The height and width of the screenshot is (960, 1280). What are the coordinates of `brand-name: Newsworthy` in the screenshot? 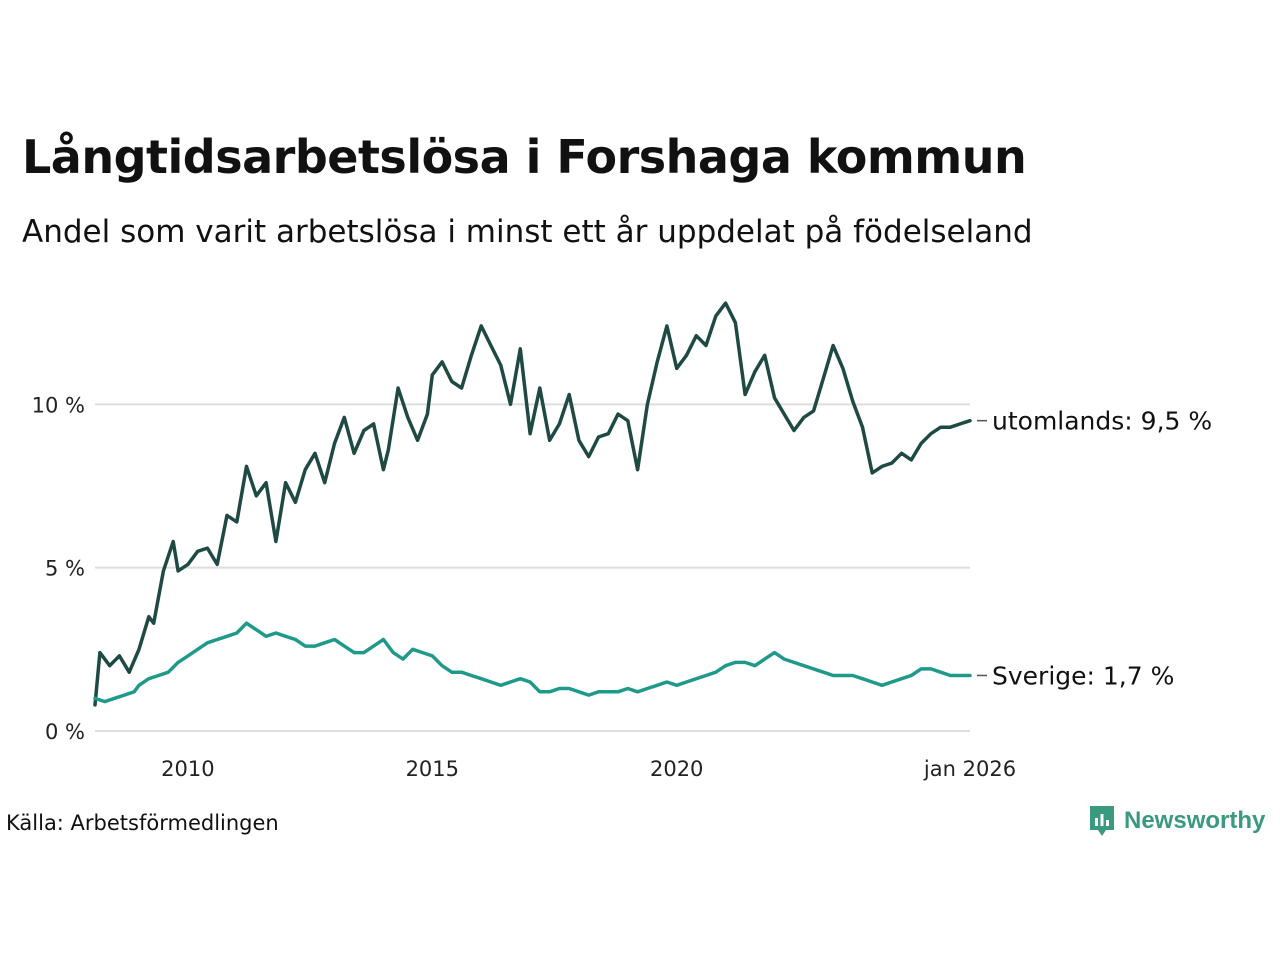 It's located at (1195, 820).